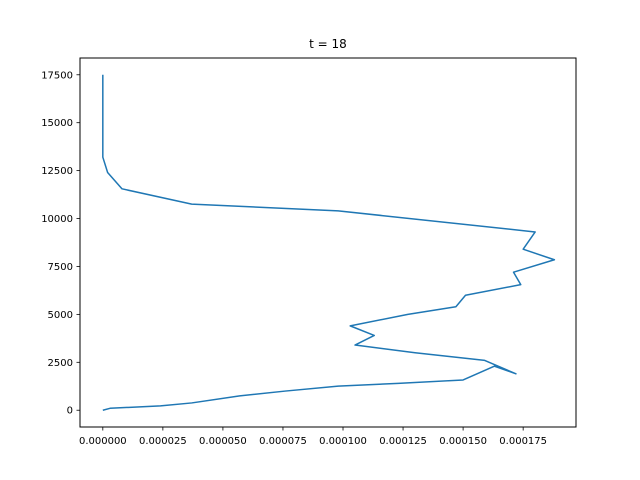 This screenshot has width=640, height=480. I want to click on x-tick-label: 0.000150, so click(463, 441).